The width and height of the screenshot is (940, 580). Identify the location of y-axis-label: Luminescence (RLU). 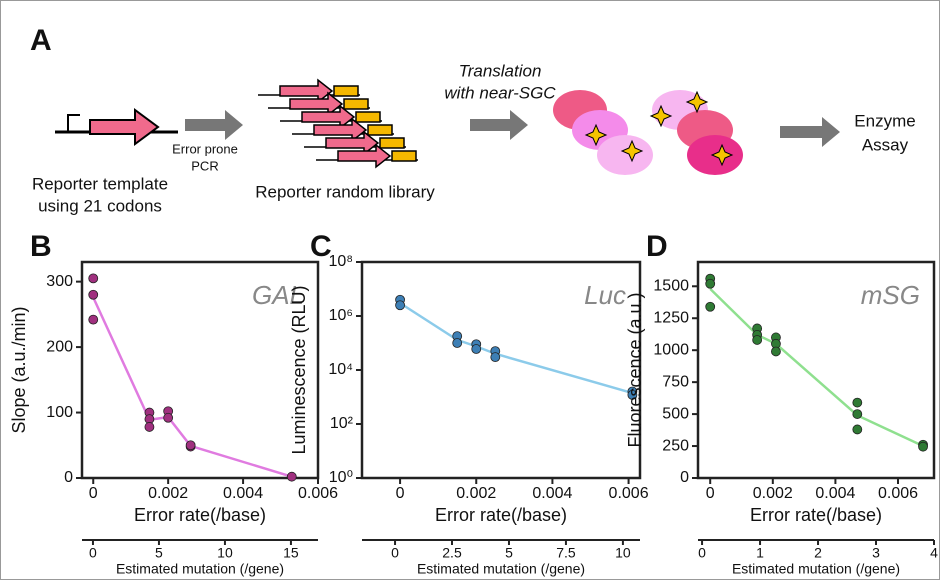
(299, 369).